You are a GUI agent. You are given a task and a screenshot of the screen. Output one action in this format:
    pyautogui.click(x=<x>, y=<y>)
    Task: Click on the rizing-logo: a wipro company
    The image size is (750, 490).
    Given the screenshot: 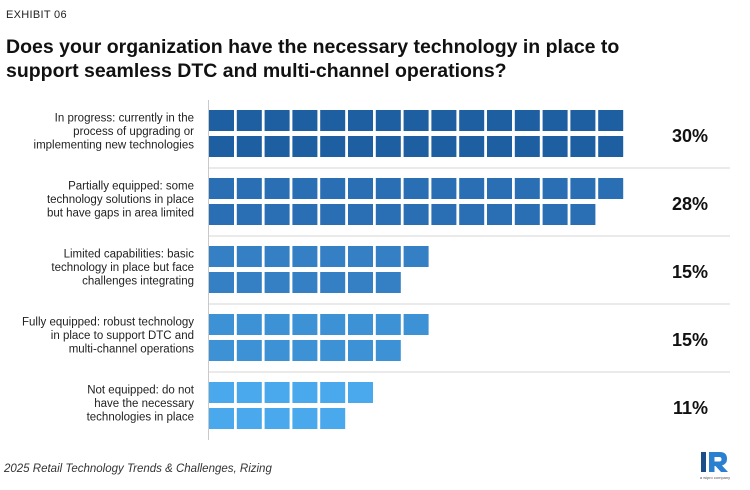 What is the action you would take?
    pyautogui.click(x=715, y=465)
    